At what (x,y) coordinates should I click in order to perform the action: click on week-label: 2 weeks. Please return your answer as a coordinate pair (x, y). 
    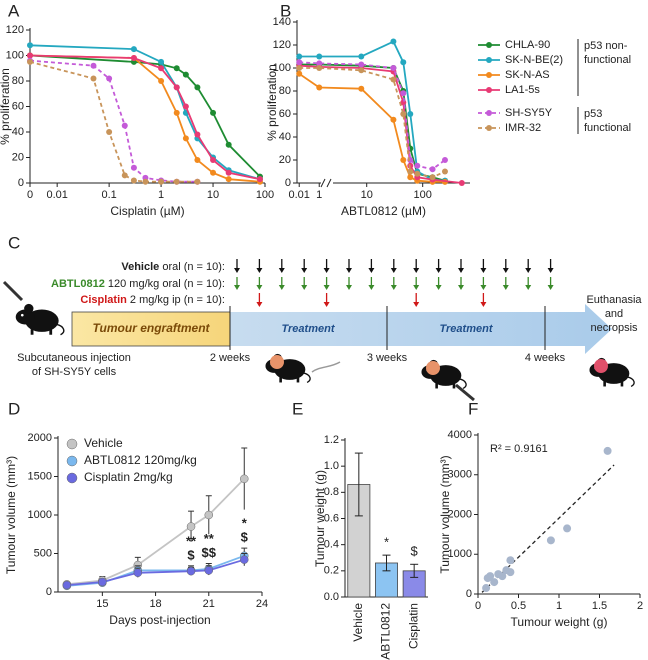
    Looking at the image, I should click on (230, 358).